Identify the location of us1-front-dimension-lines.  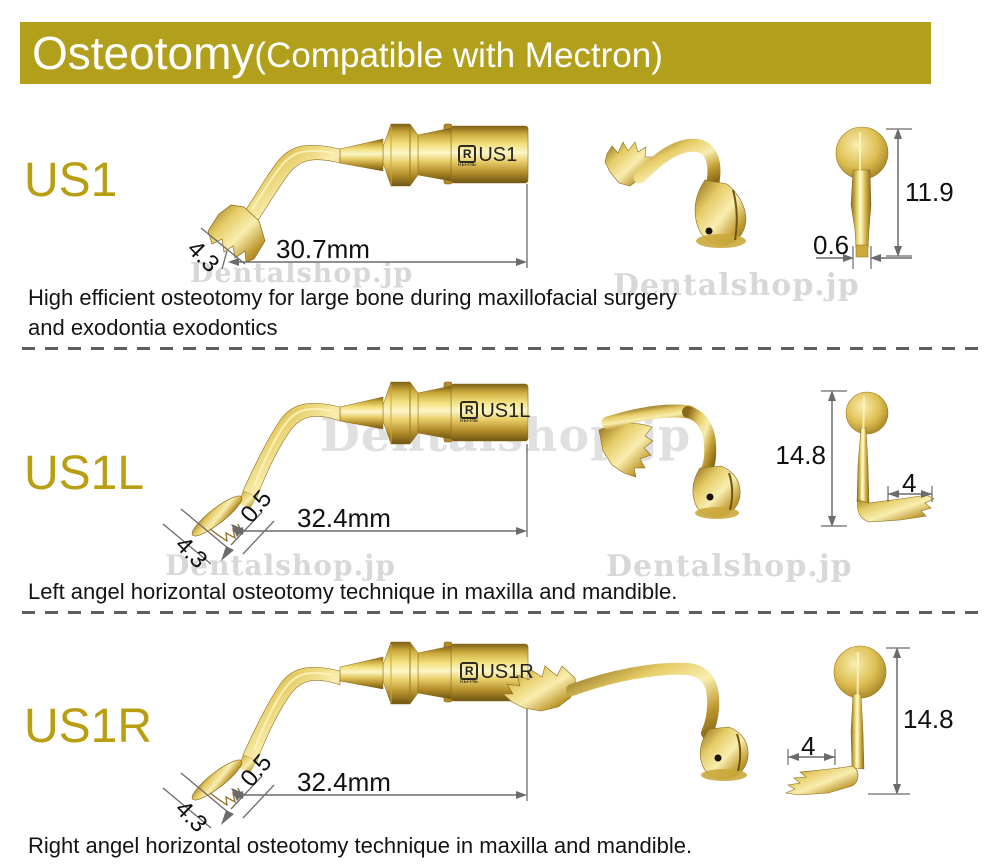
(864, 198).